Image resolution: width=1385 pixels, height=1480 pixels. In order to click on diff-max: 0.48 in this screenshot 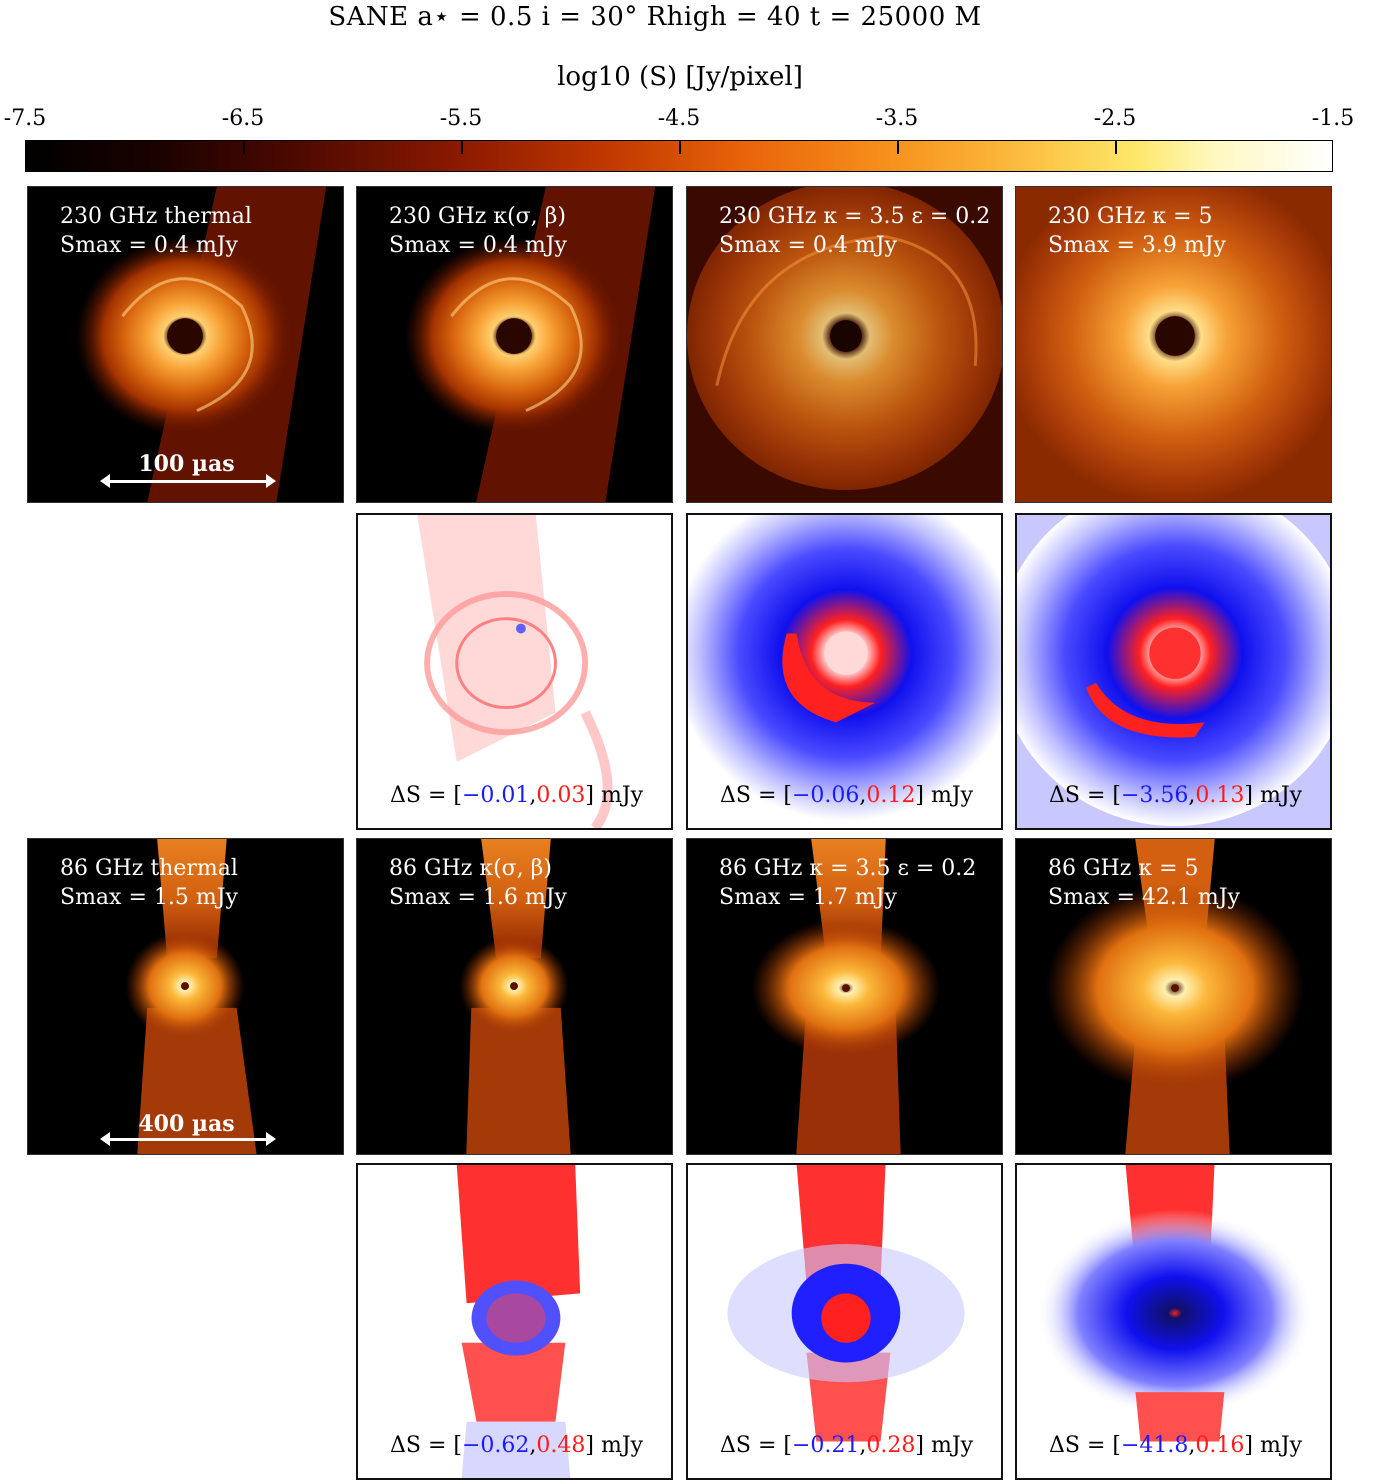, I will do `click(561, 1445)`.